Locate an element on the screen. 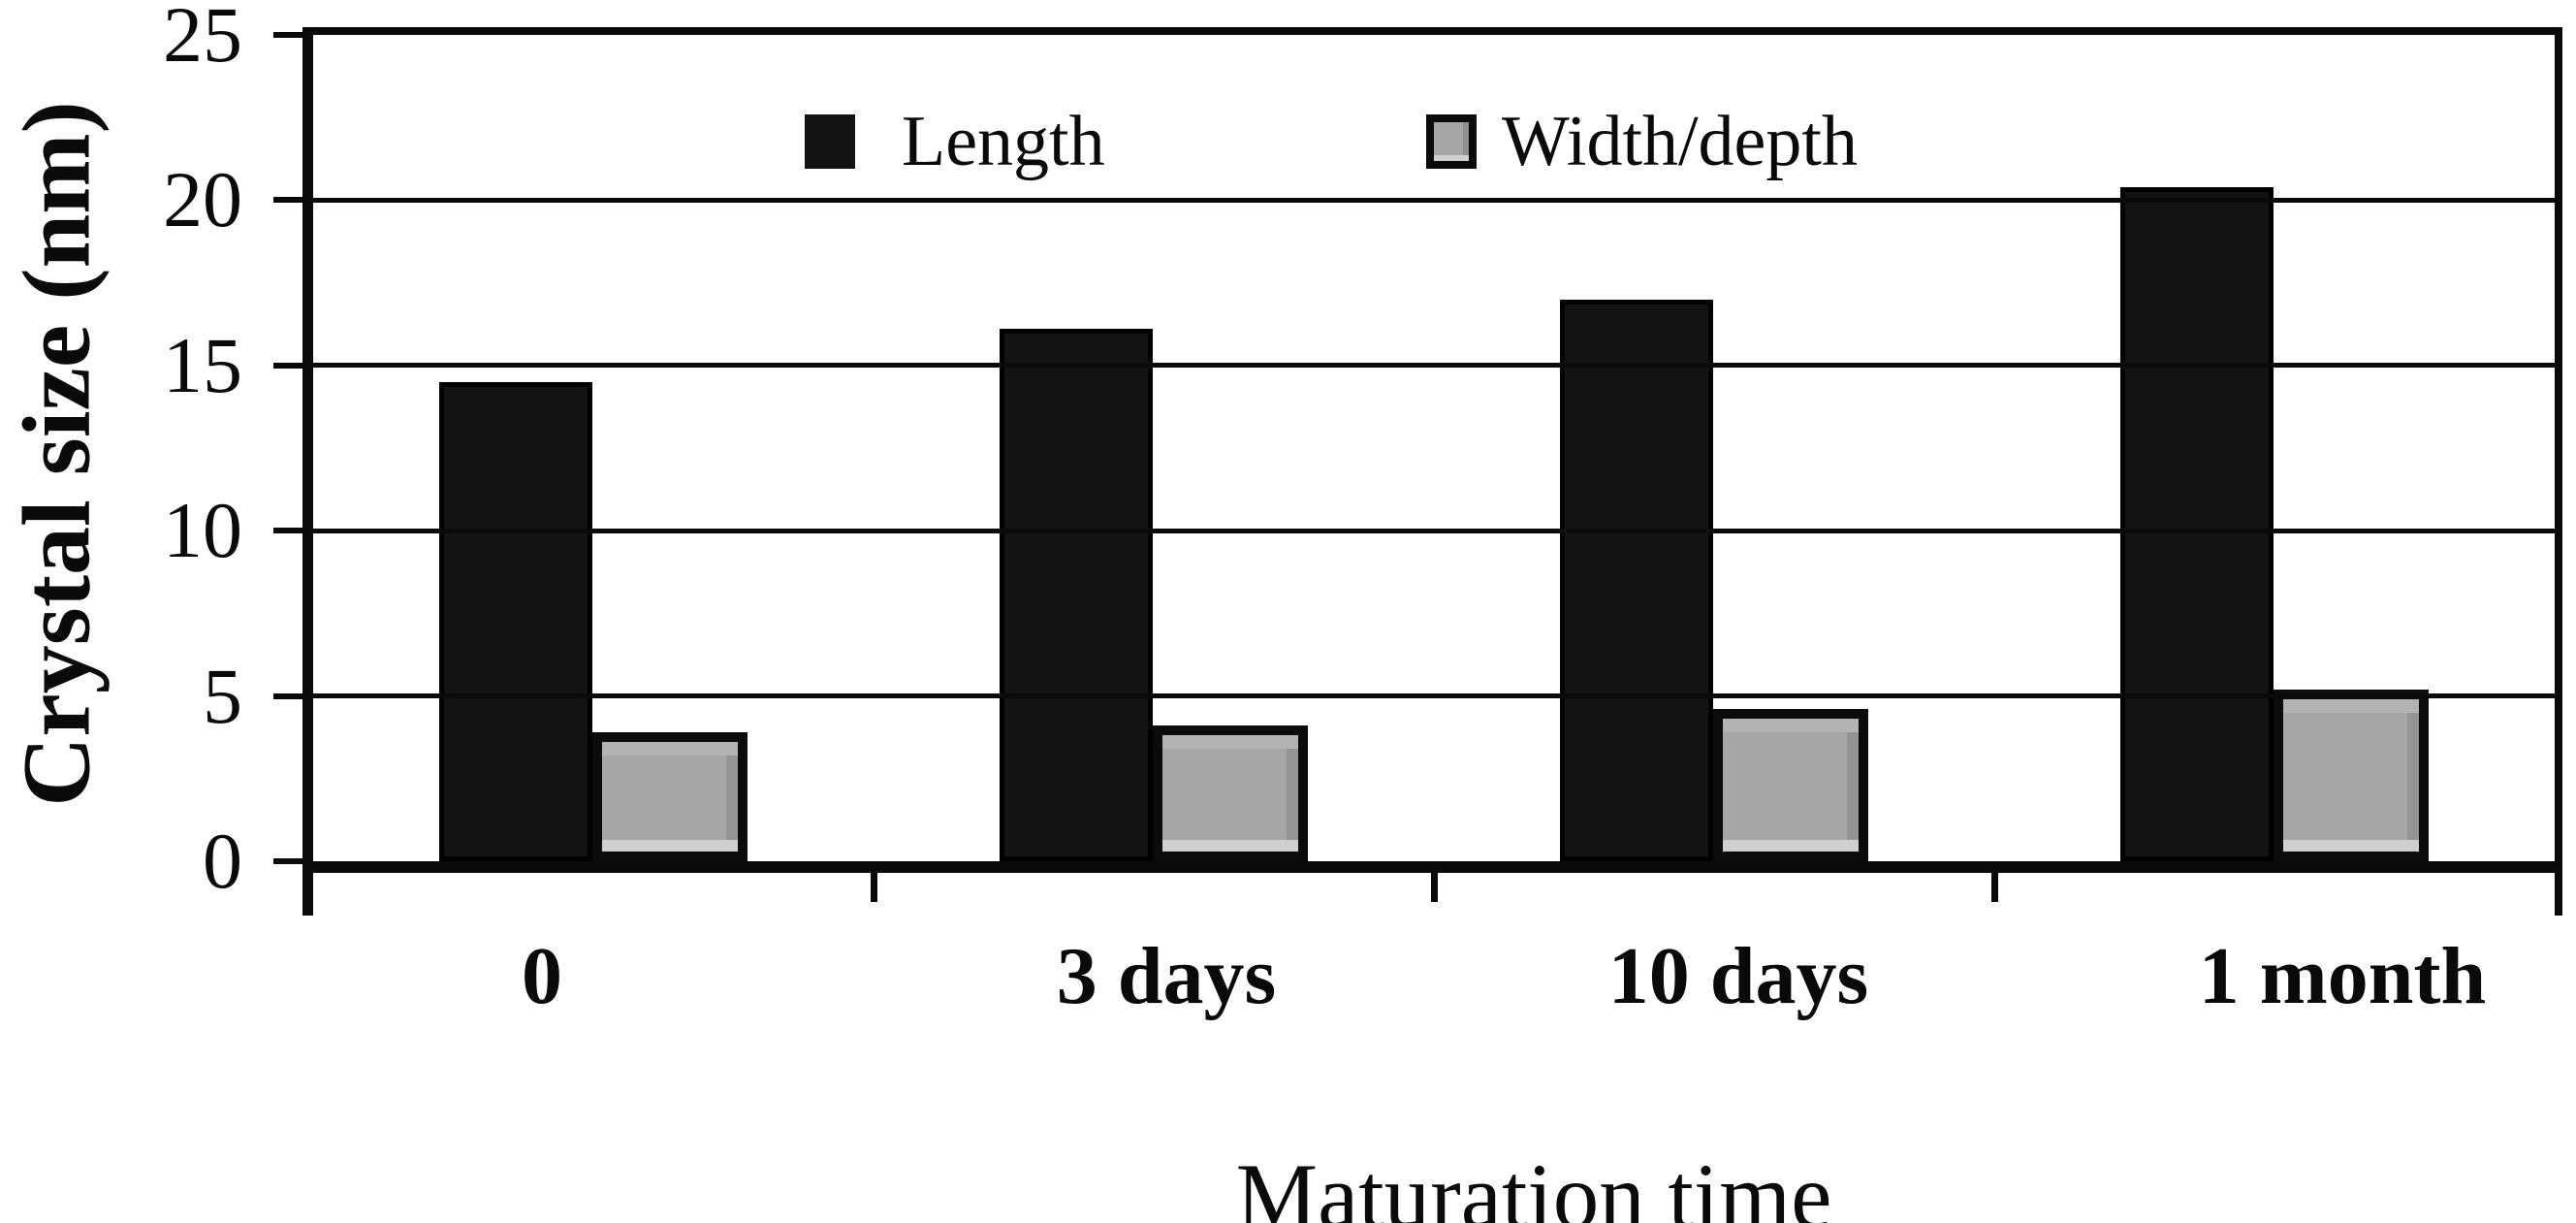 This screenshot has width=2576, height=1223. y-tick-label-25: 25 is located at coordinates (202, 39).